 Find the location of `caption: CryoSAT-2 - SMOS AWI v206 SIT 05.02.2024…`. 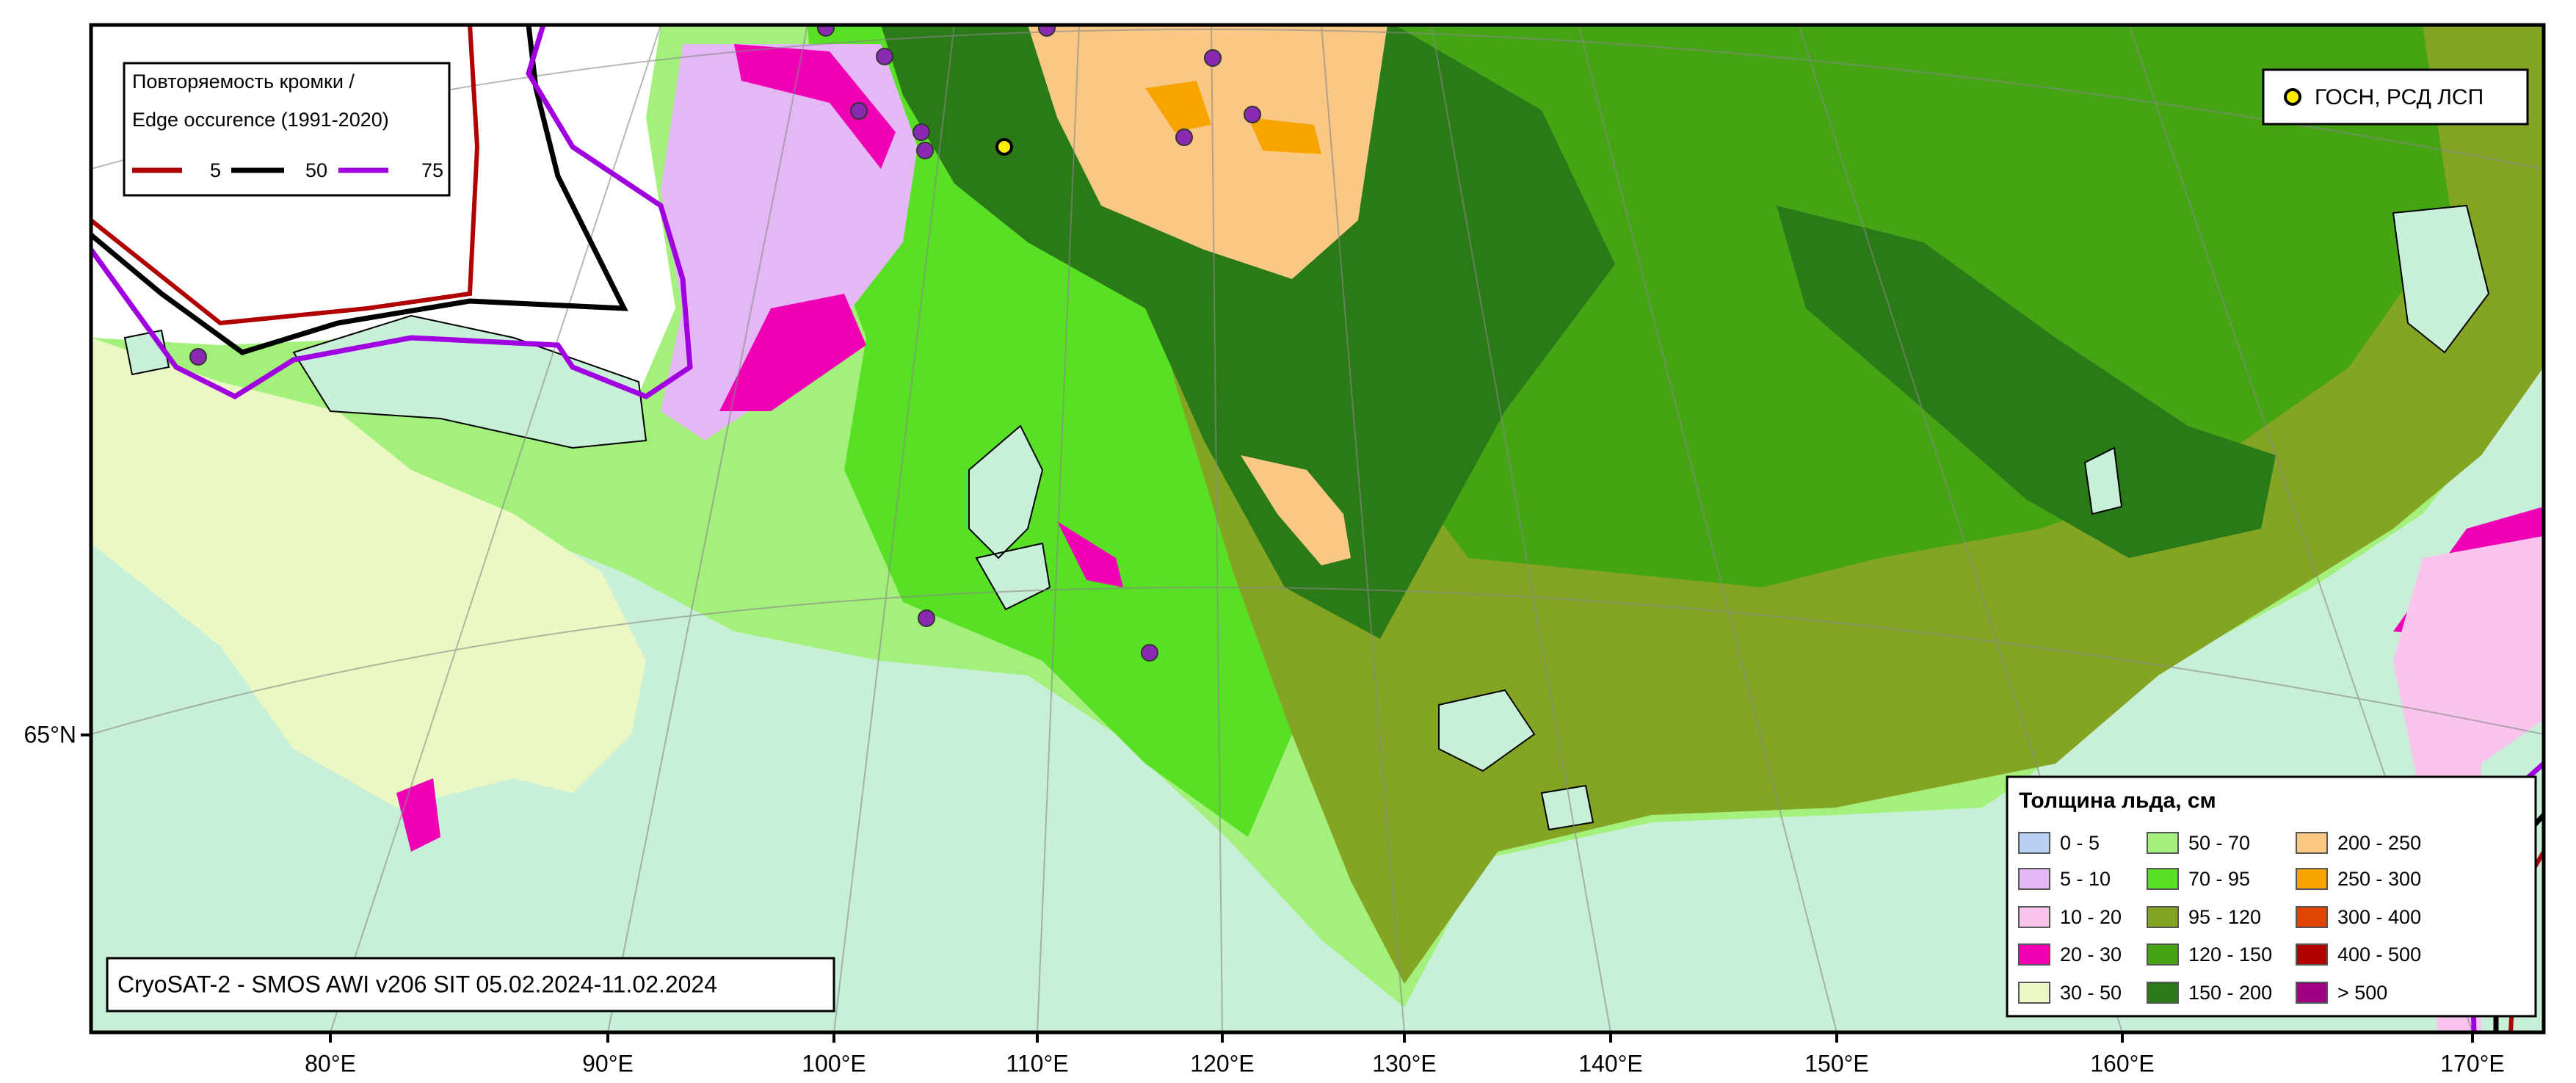

caption: CryoSAT-2 - SMOS AWI v206 SIT 05.02.2024… is located at coordinates (417, 984).